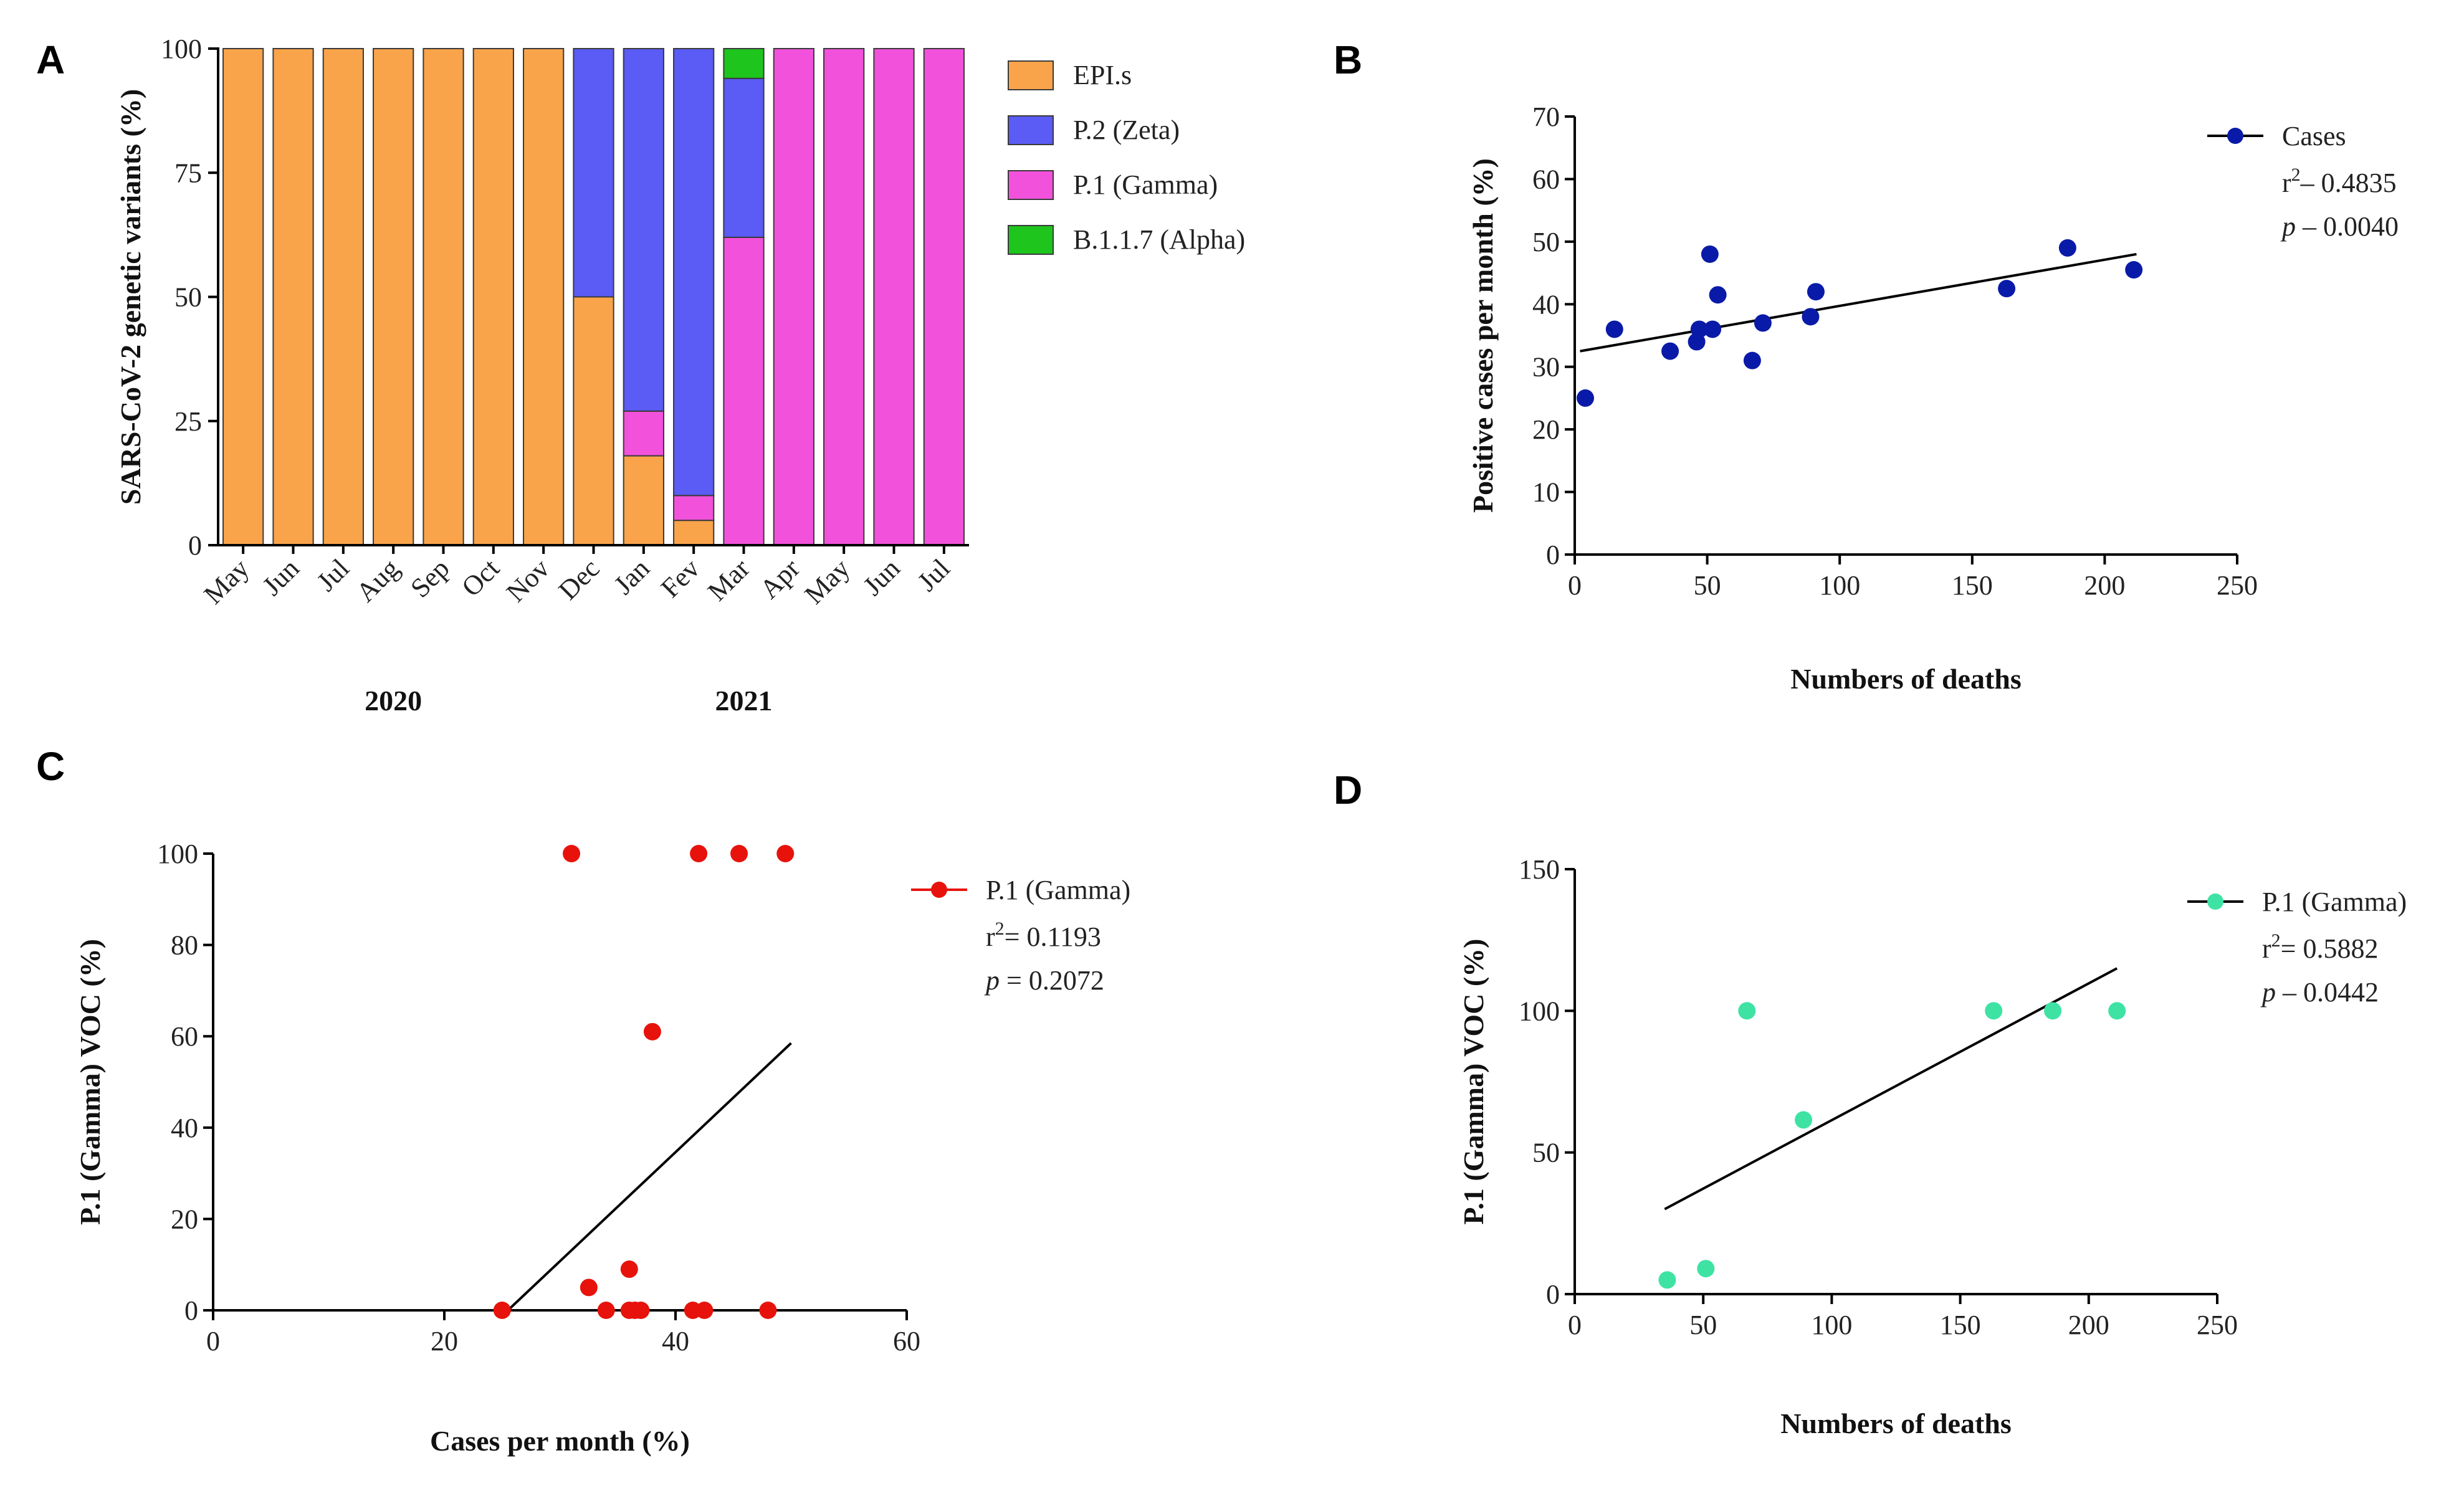  Describe the element at coordinates (1546, 367) in the screenshot. I see `y-tick-label: 30` at that location.